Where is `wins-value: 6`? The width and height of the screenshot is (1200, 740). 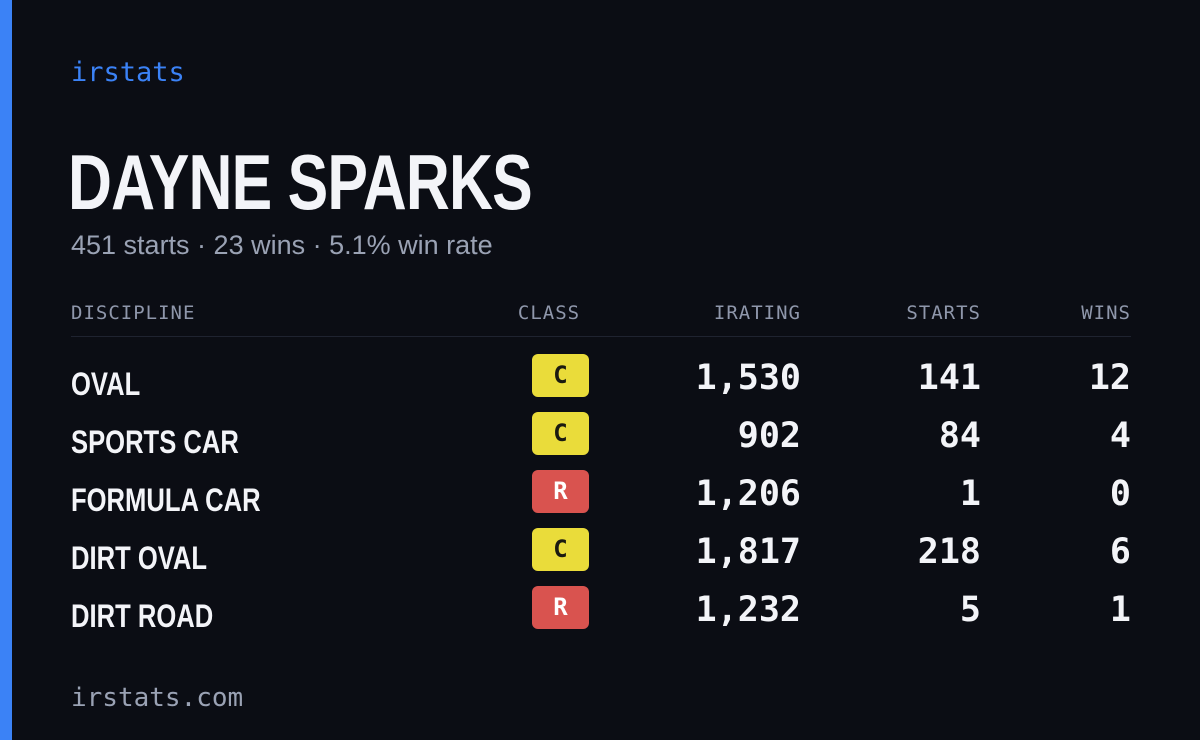
wins-value: 6 is located at coordinates (1120, 552).